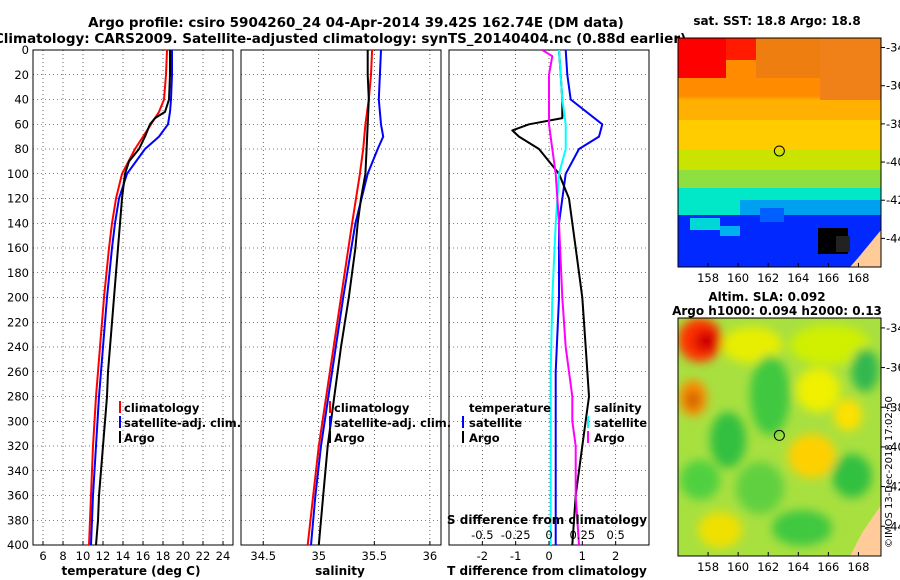 The image size is (900, 580). What do you see at coordinates (893, 162) in the screenshot?
I see `map-y-tick-label: -40` at bounding box center [893, 162].